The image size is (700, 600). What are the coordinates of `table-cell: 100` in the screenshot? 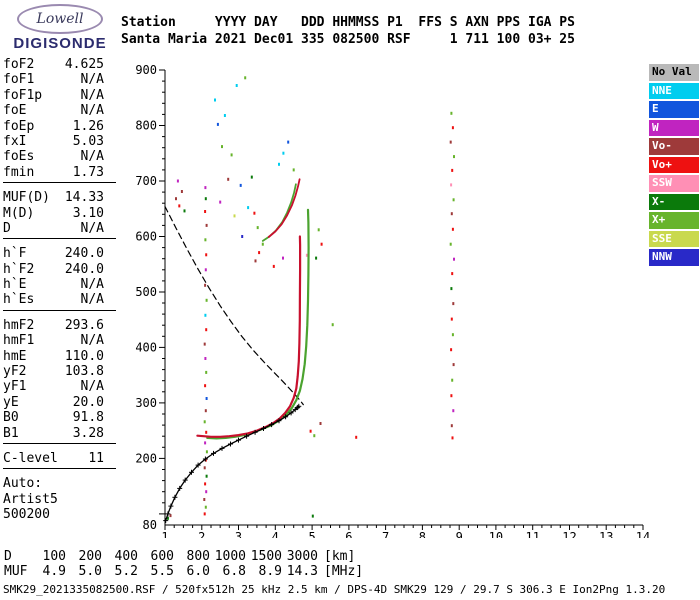 It's located at (54, 556).